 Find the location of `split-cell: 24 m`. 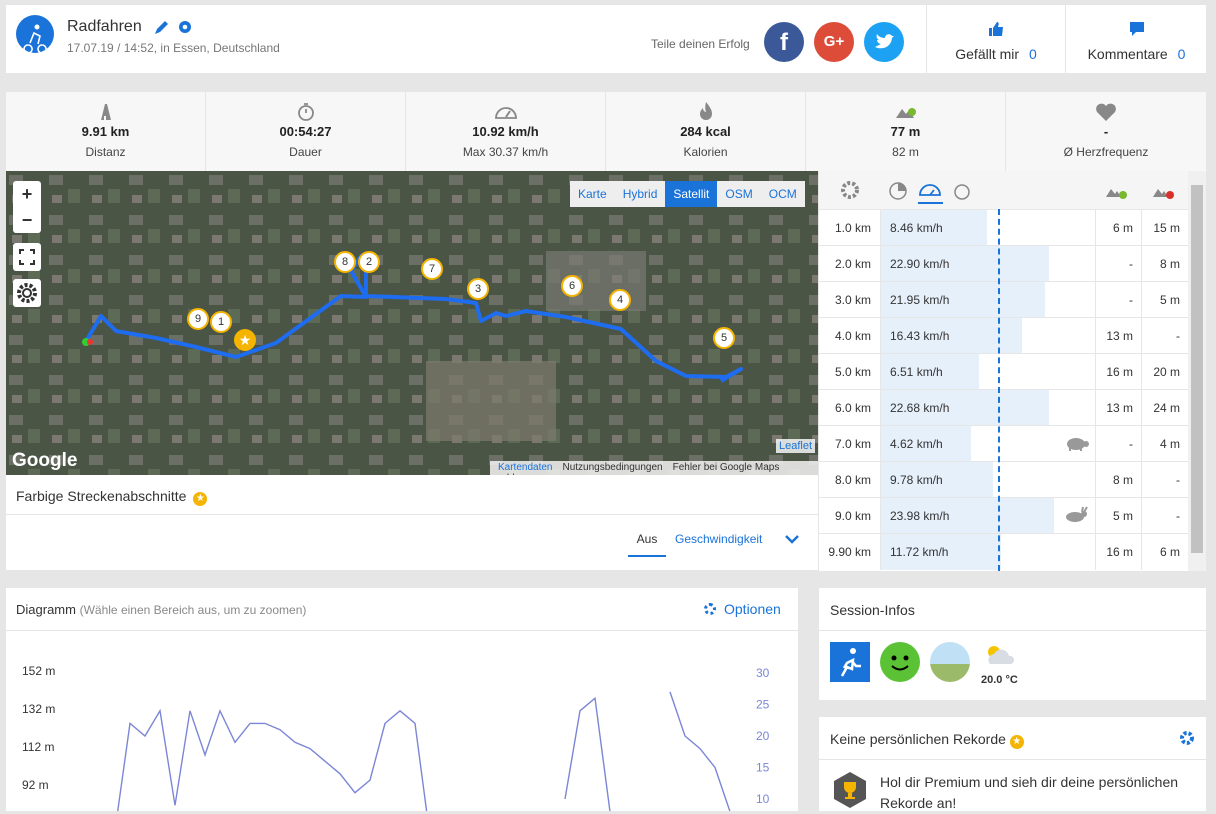

split-cell: 24 m is located at coordinates (1164, 408).